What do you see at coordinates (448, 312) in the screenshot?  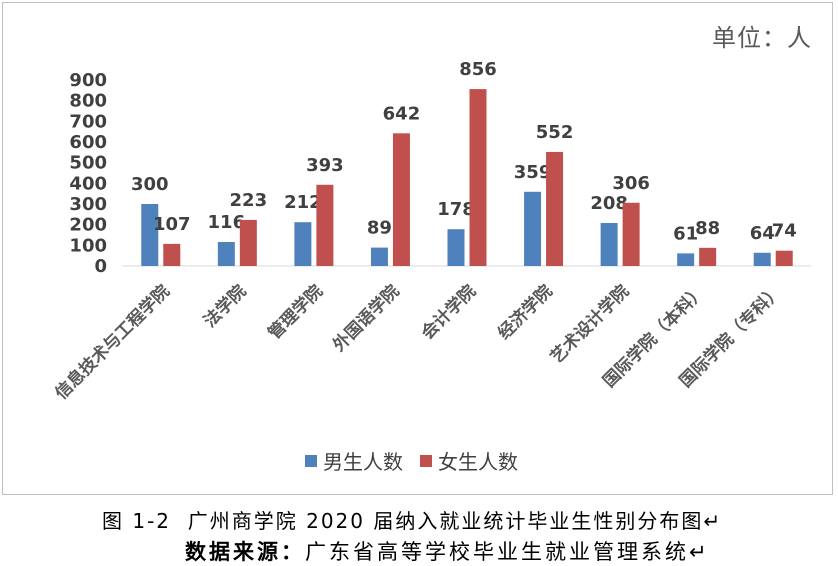 I see `x-tick-label: 会计学院` at bounding box center [448, 312].